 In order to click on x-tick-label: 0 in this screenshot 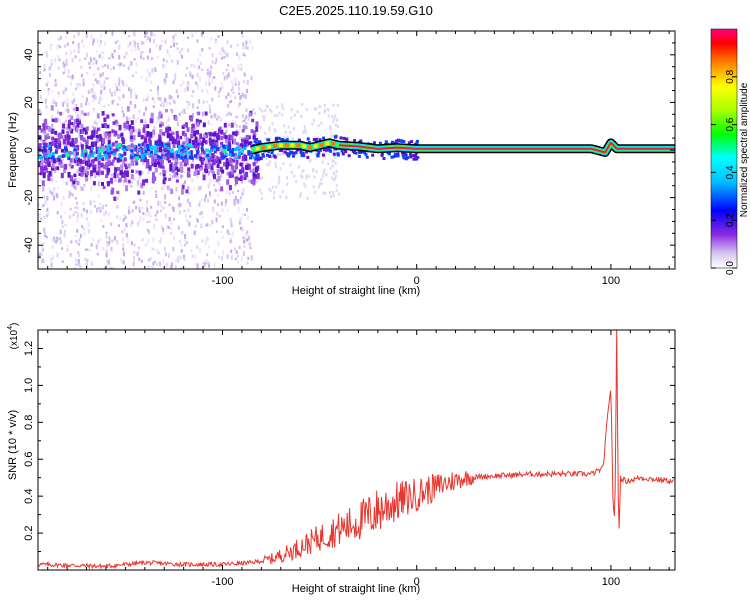, I will do `click(417, 582)`.